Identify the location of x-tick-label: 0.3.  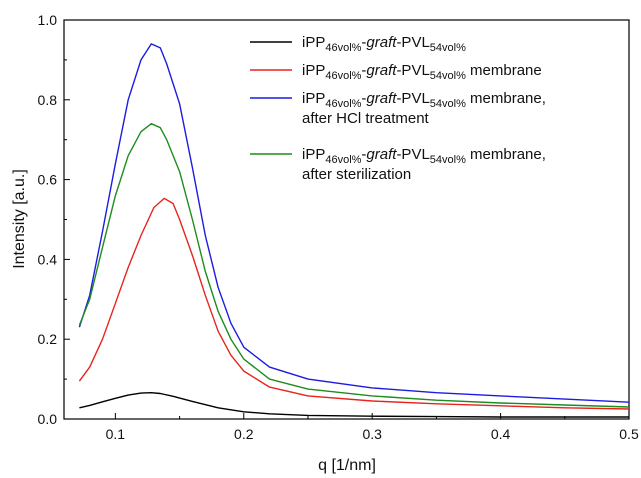
(372, 434).